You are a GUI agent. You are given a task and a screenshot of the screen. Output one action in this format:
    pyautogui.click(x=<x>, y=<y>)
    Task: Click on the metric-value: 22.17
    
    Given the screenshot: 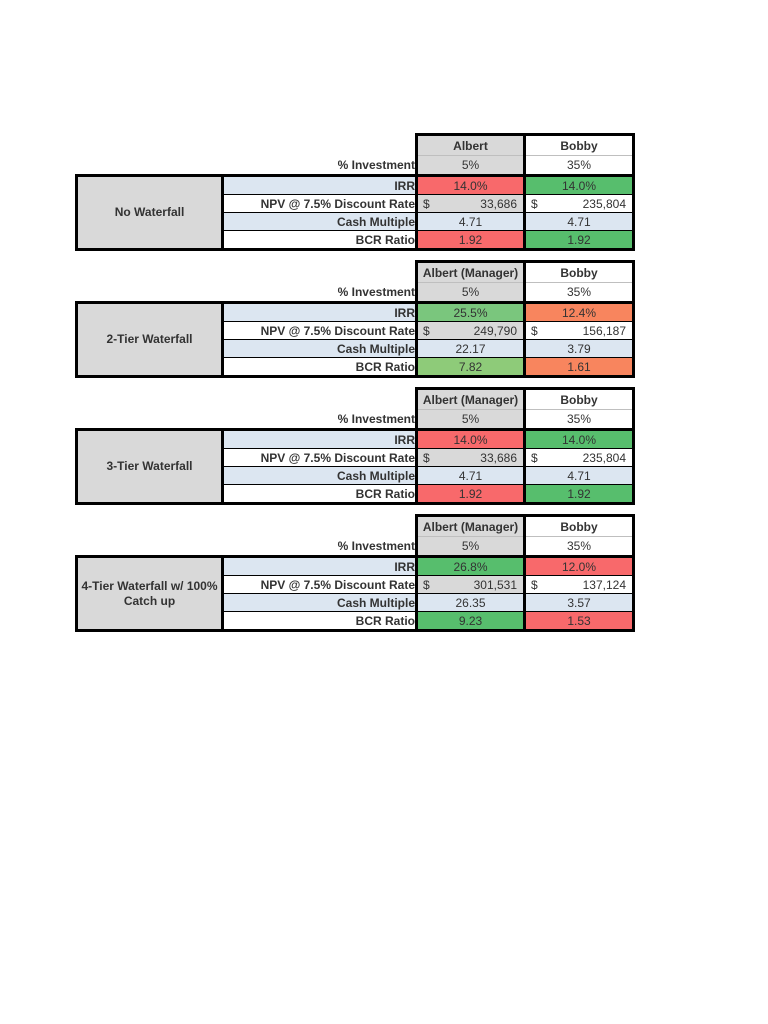 What is the action you would take?
    pyautogui.click(x=470, y=348)
    